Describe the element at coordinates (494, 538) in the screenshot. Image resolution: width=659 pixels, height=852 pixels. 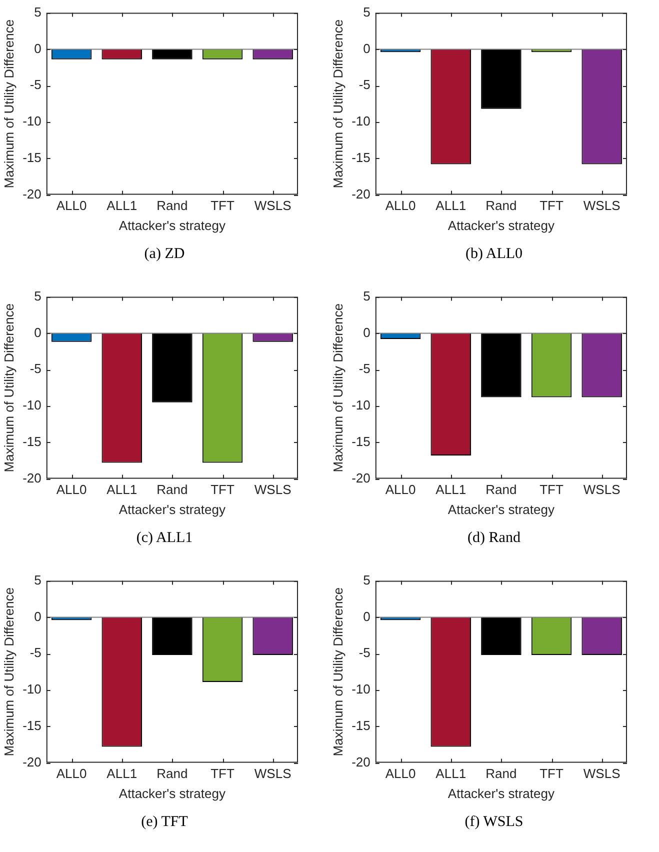
I see `text: (d) Rand` at that location.